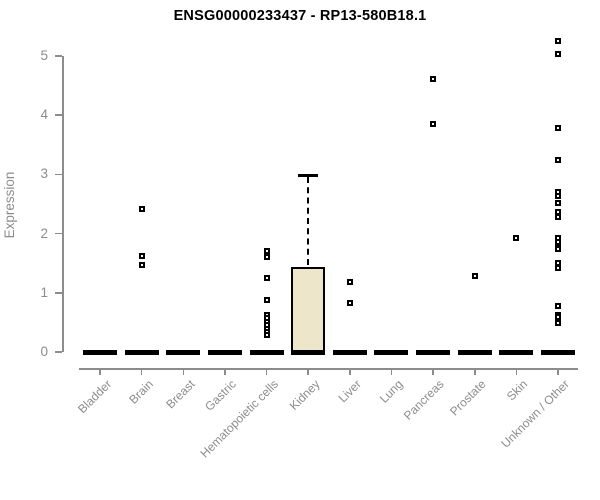  What do you see at coordinates (44, 174) in the screenshot?
I see `y-tick-label: 3` at bounding box center [44, 174].